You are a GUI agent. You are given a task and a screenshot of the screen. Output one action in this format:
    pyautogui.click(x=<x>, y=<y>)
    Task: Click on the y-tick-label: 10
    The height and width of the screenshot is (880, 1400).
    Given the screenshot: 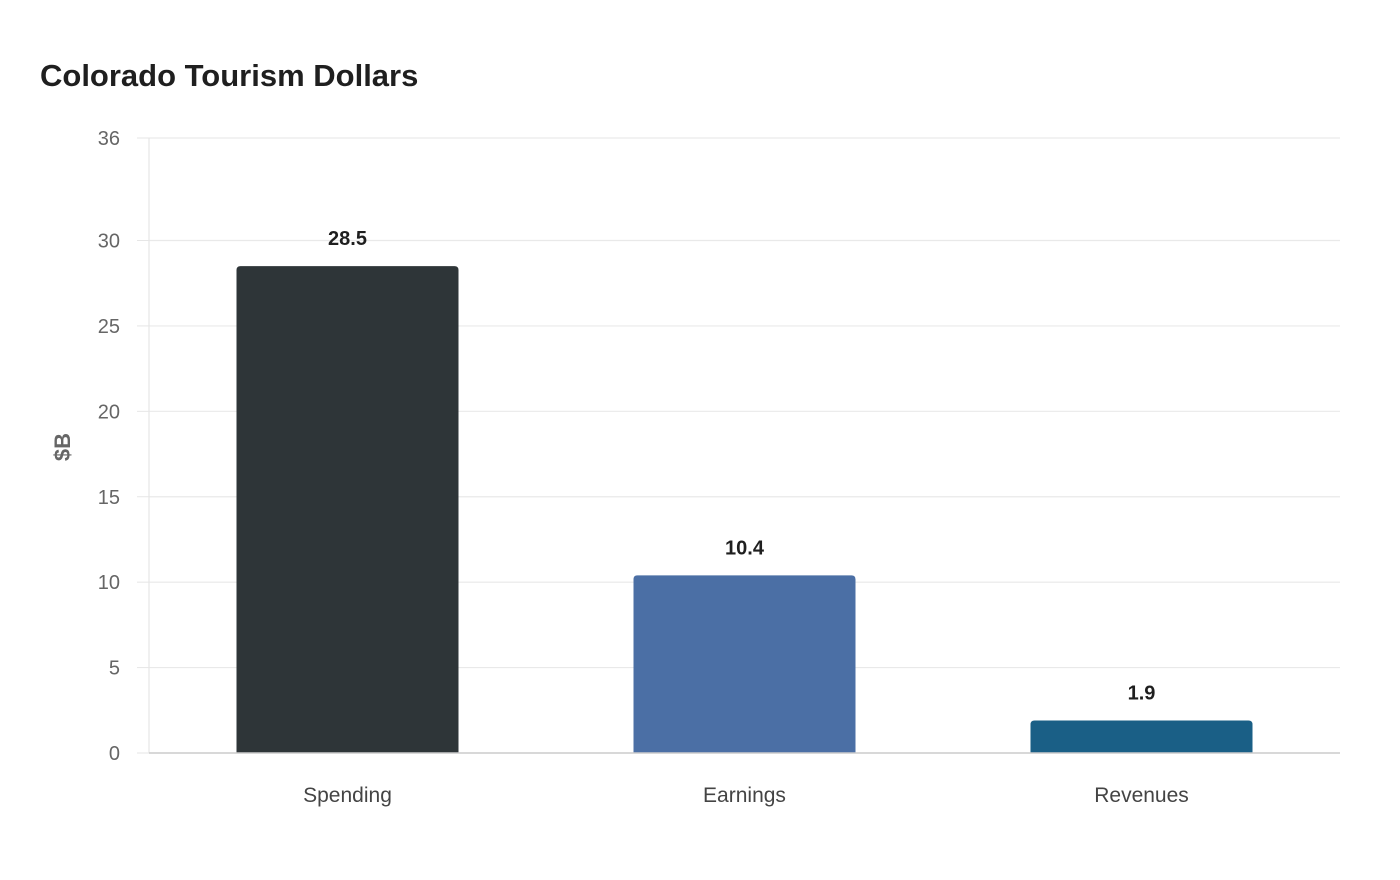 What is the action you would take?
    pyautogui.click(x=109, y=583)
    